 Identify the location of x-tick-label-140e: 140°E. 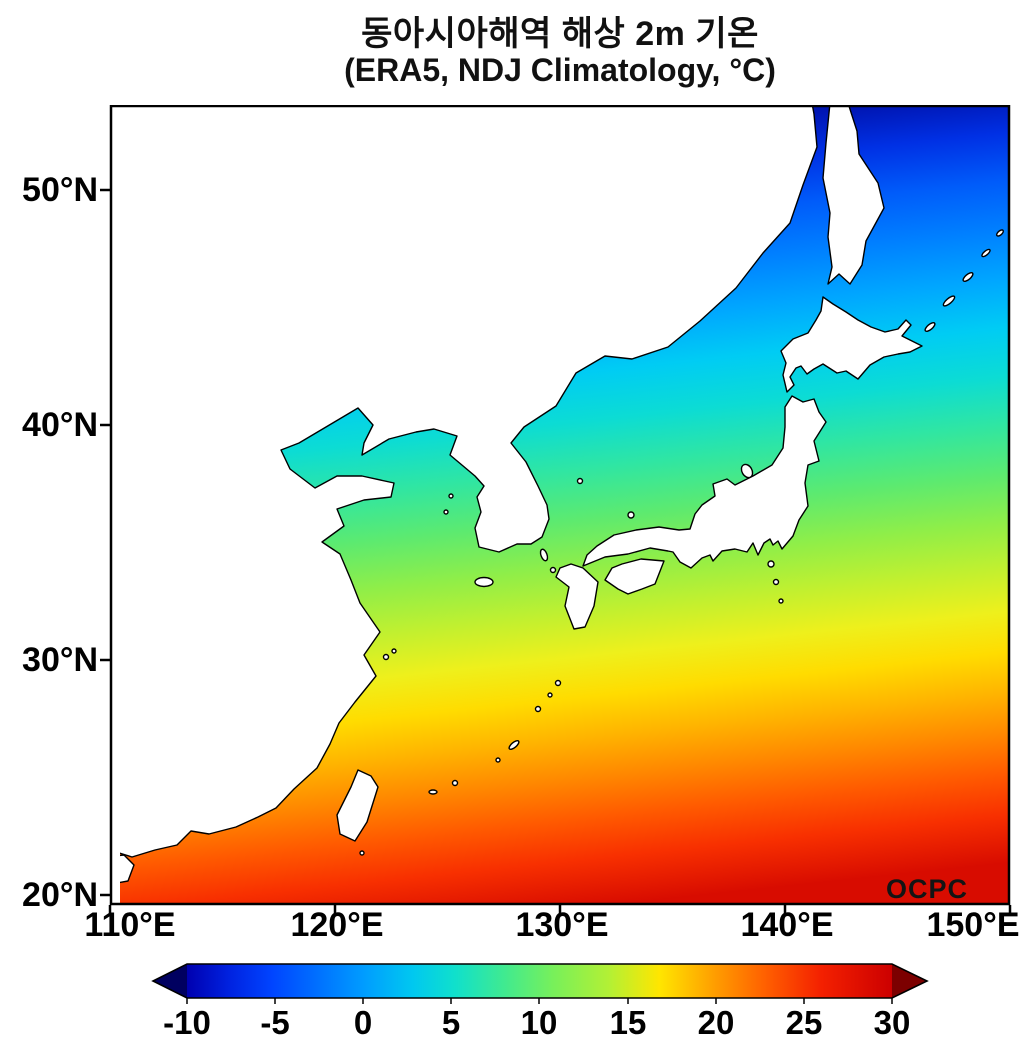
(787, 925).